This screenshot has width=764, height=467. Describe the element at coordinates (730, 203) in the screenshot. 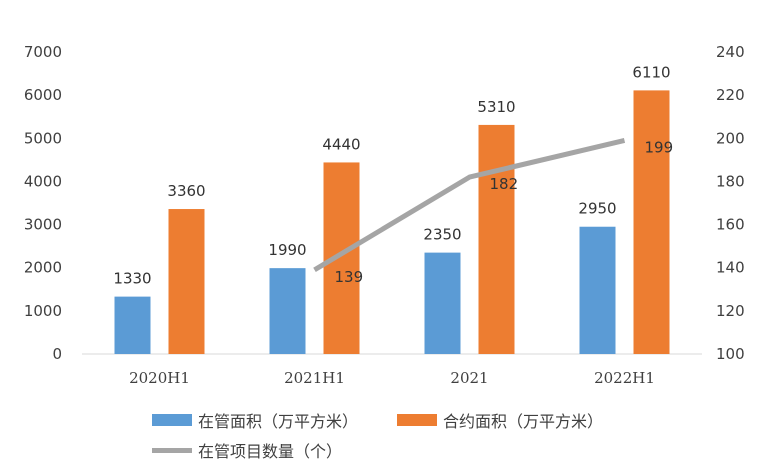

I see `right-axis: 100 120 140 160 180 200 220 240` at that location.